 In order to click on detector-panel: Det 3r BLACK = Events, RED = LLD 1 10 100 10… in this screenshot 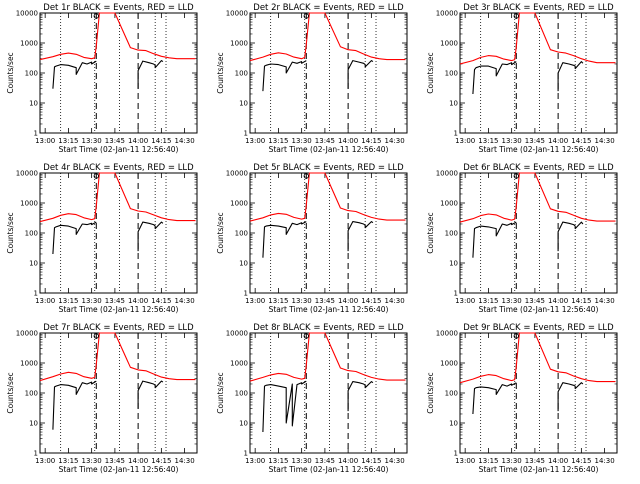, I will do `click(522, 78)`.